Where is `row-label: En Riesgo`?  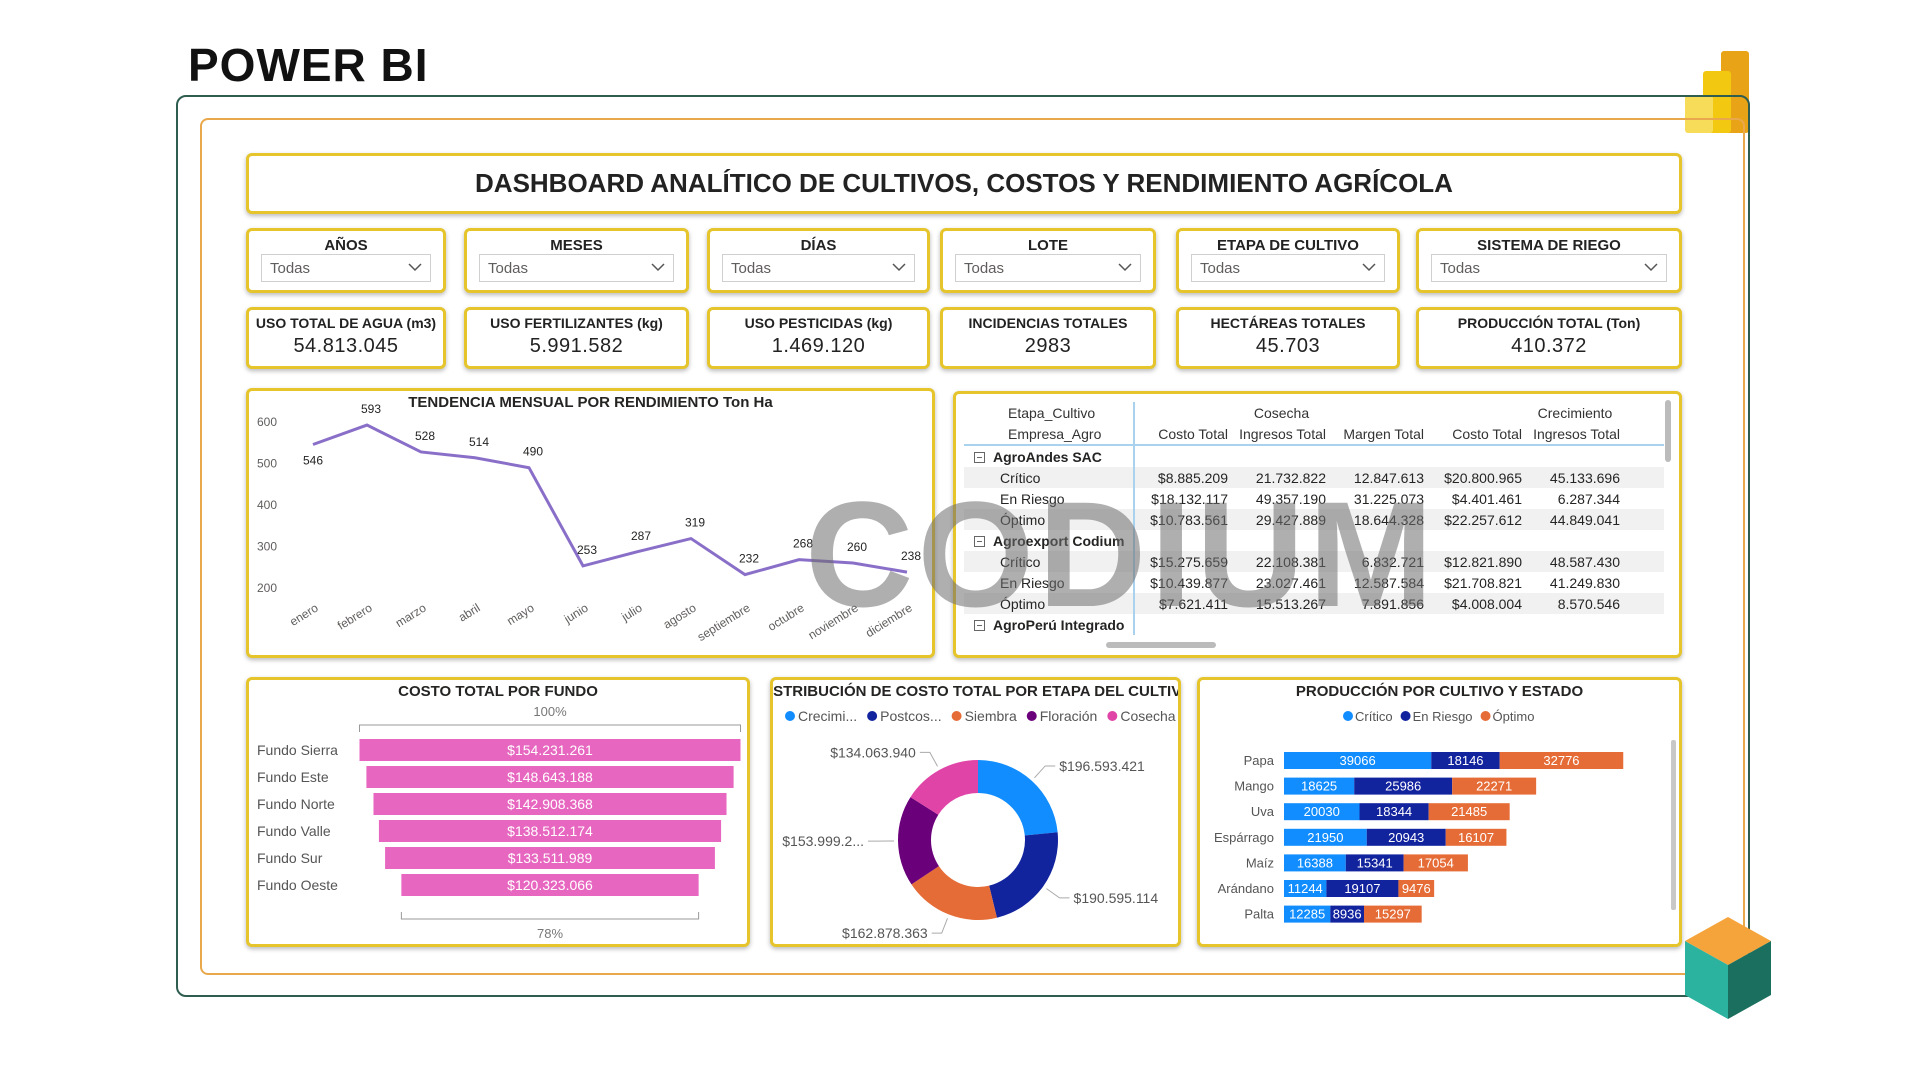
row-label: En Riesgo is located at coordinates (1049, 582).